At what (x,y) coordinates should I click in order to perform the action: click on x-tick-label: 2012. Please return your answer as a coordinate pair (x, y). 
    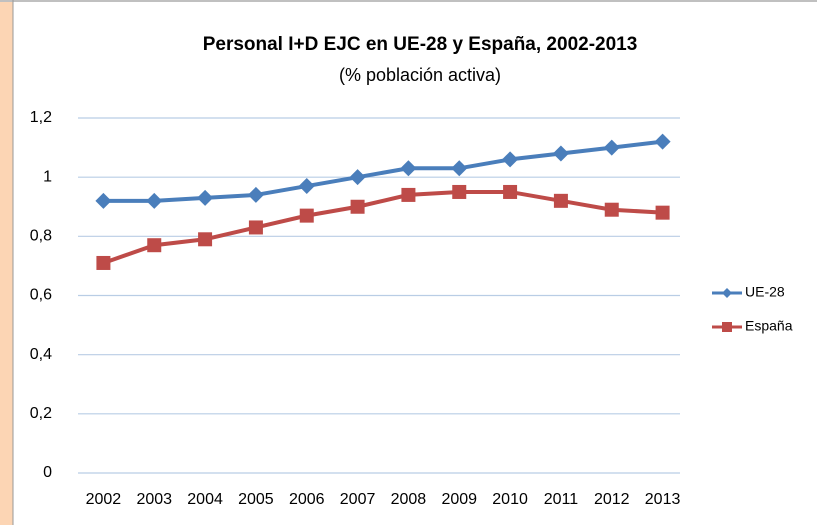
    Looking at the image, I should click on (612, 499).